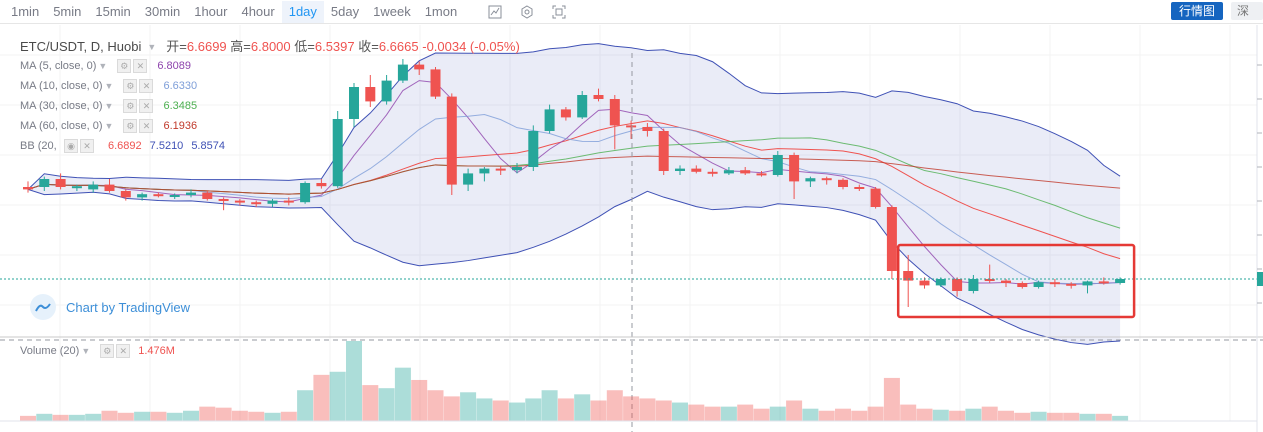 This screenshot has width=1263, height=432. What do you see at coordinates (61, 86) in the screenshot?
I see `indicator-name: MA (10, close, 0)` at bounding box center [61, 86].